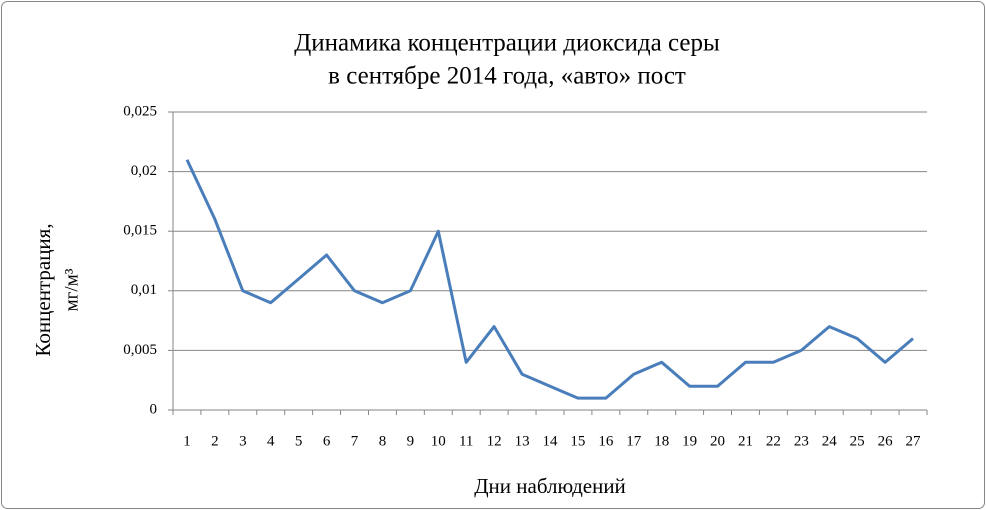  I want to click on x-tick-label: 9, so click(411, 441).